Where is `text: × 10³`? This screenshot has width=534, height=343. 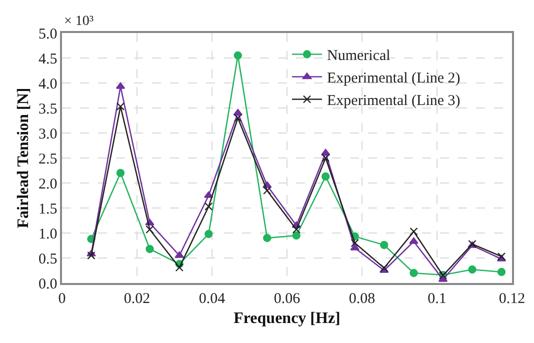 text: × 10³ is located at coordinates (79, 21).